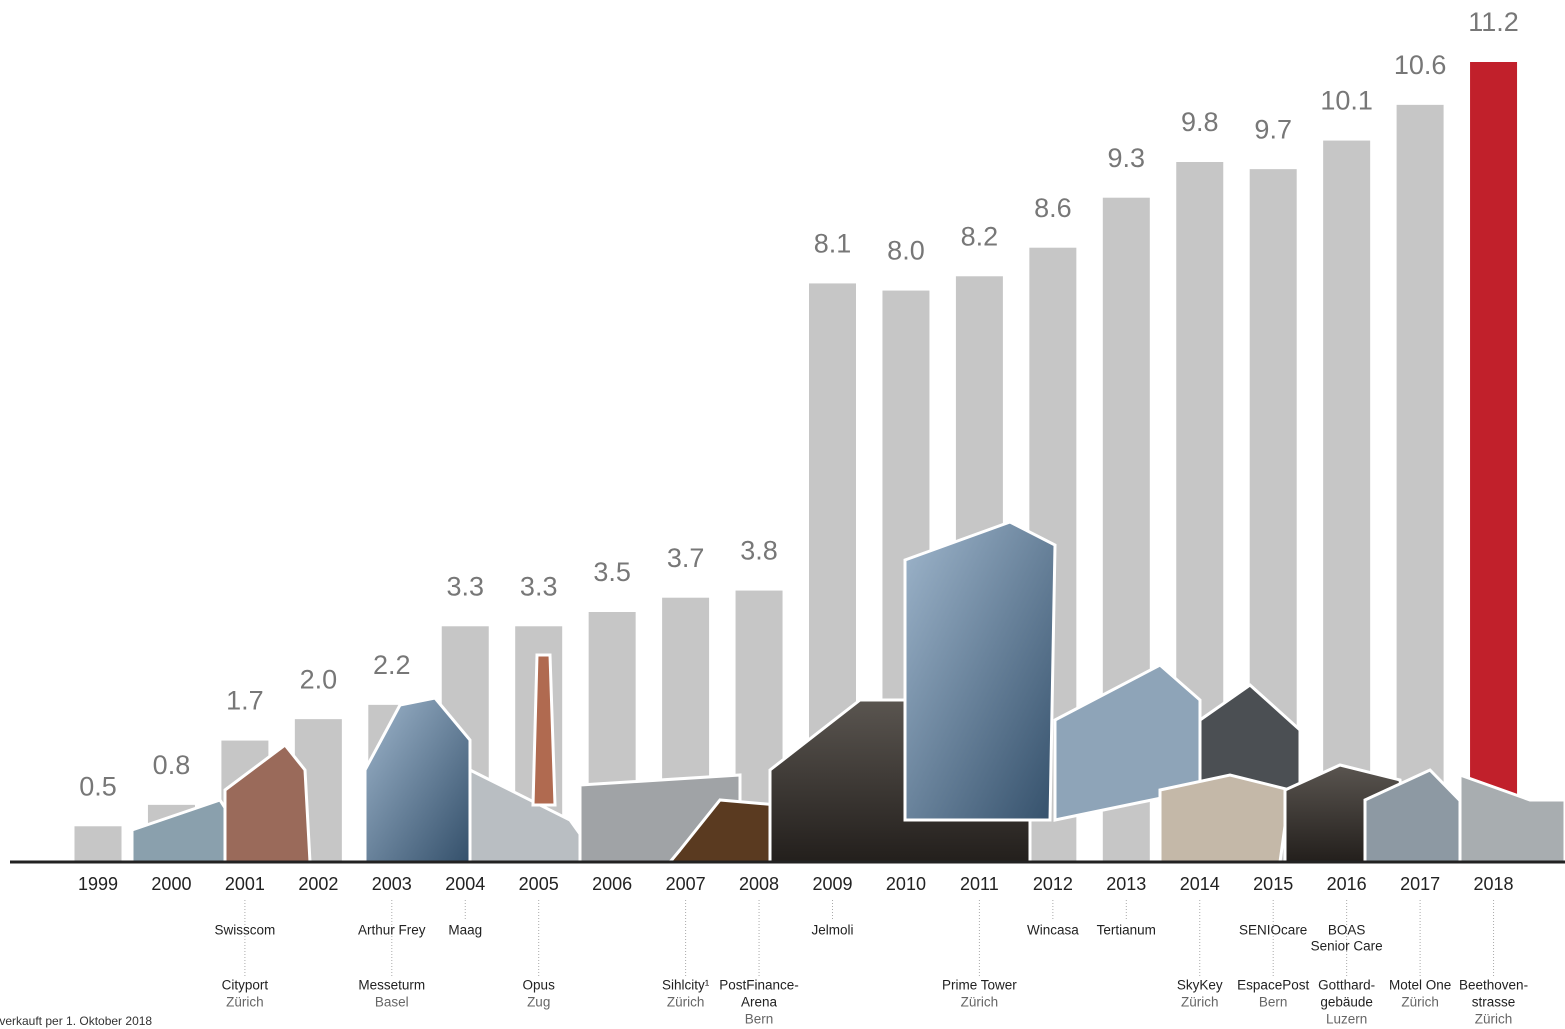 This screenshot has width=1565, height=1029. What do you see at coordinates (1493, 22) in the screenshot?
I see `value-label: 11.2` at bounding box center [1493, 22].